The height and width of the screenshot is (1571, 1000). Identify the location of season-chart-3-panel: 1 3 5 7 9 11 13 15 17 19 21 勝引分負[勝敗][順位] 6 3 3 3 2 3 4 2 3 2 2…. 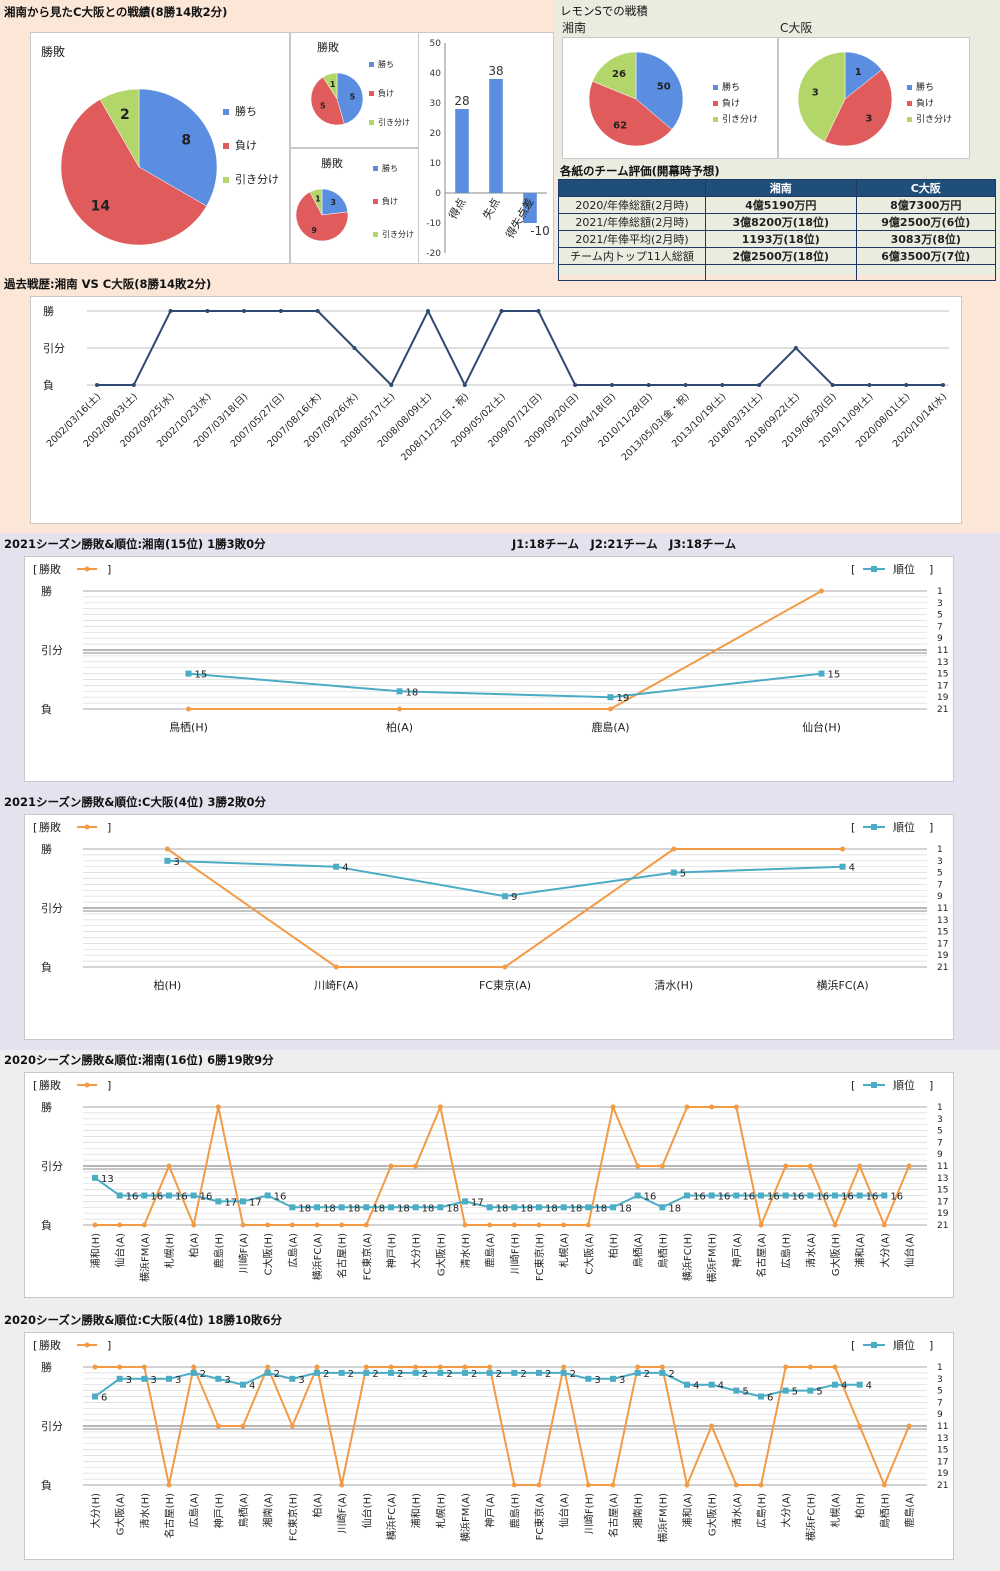
(489, 1446).